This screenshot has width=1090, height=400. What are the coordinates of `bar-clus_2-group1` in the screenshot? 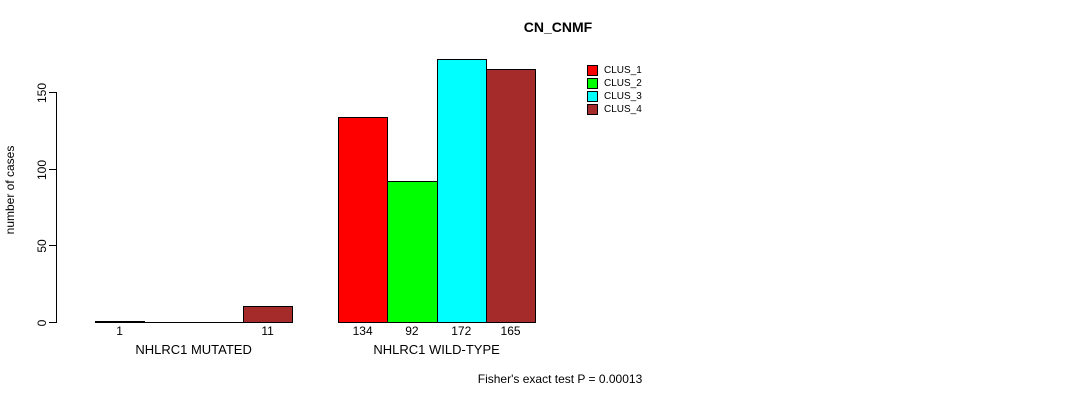 It's located at (169, 322).